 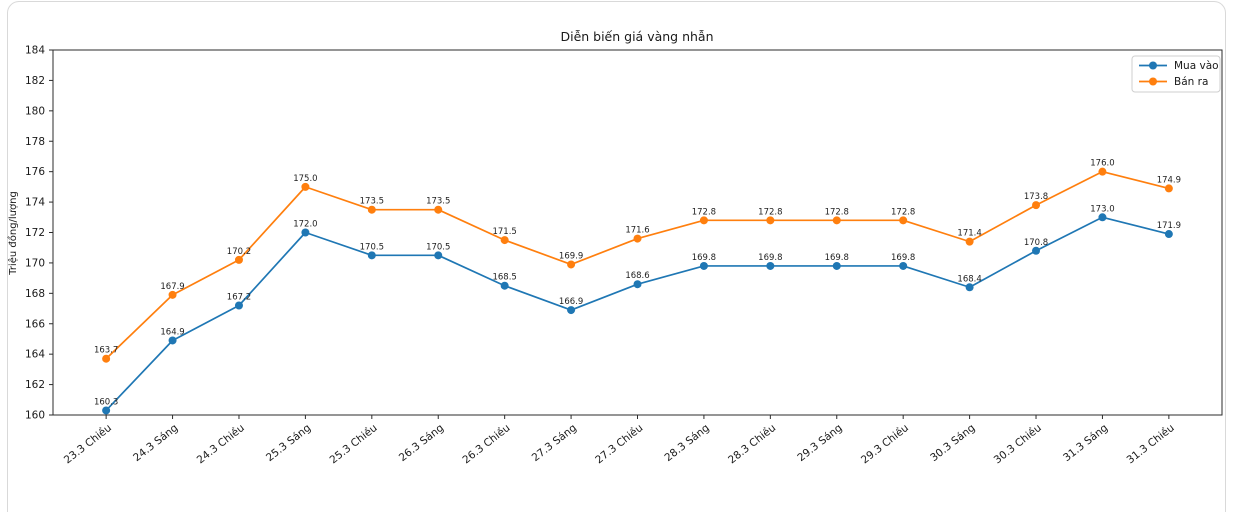 What do you see at coordinates (1151, 444) in the screenshot?
I see `x-tick-label: 31.3 Chiều` at bounding box center [1151, 444].